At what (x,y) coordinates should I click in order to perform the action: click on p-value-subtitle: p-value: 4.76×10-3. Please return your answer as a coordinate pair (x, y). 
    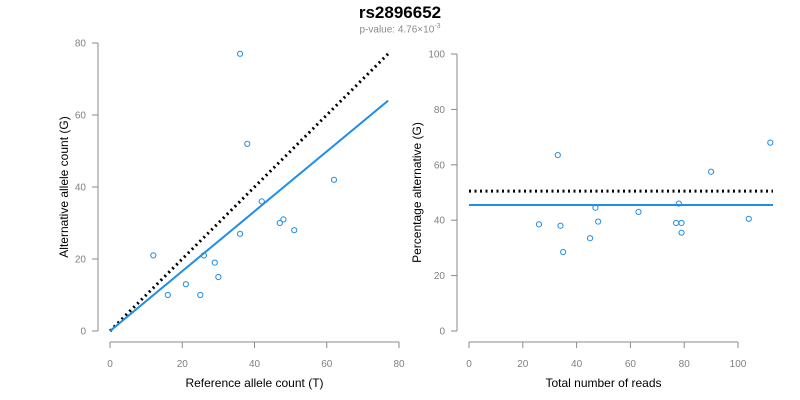
    Looking at the image, I should click on (400, 29).